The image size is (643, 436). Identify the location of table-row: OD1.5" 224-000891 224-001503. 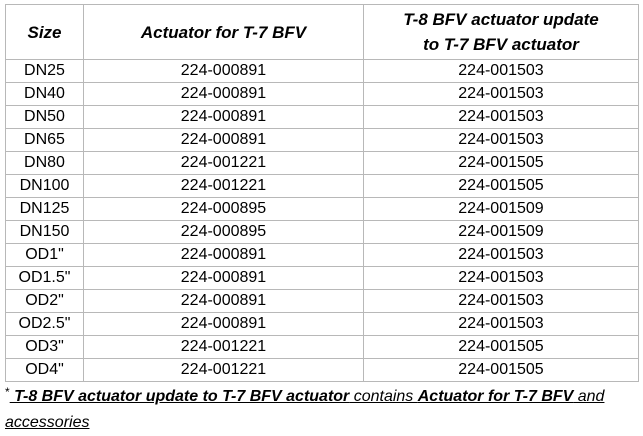
(322, 278).